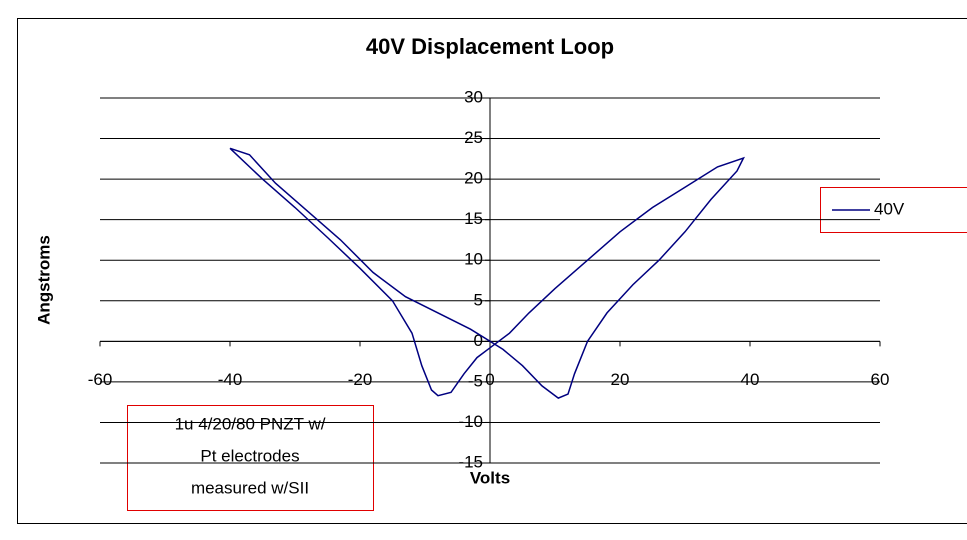  What do you see at coordinates (473, 96) in the screenshot?
I see `y-tick-label: 30` at bounding box center [473, 96].